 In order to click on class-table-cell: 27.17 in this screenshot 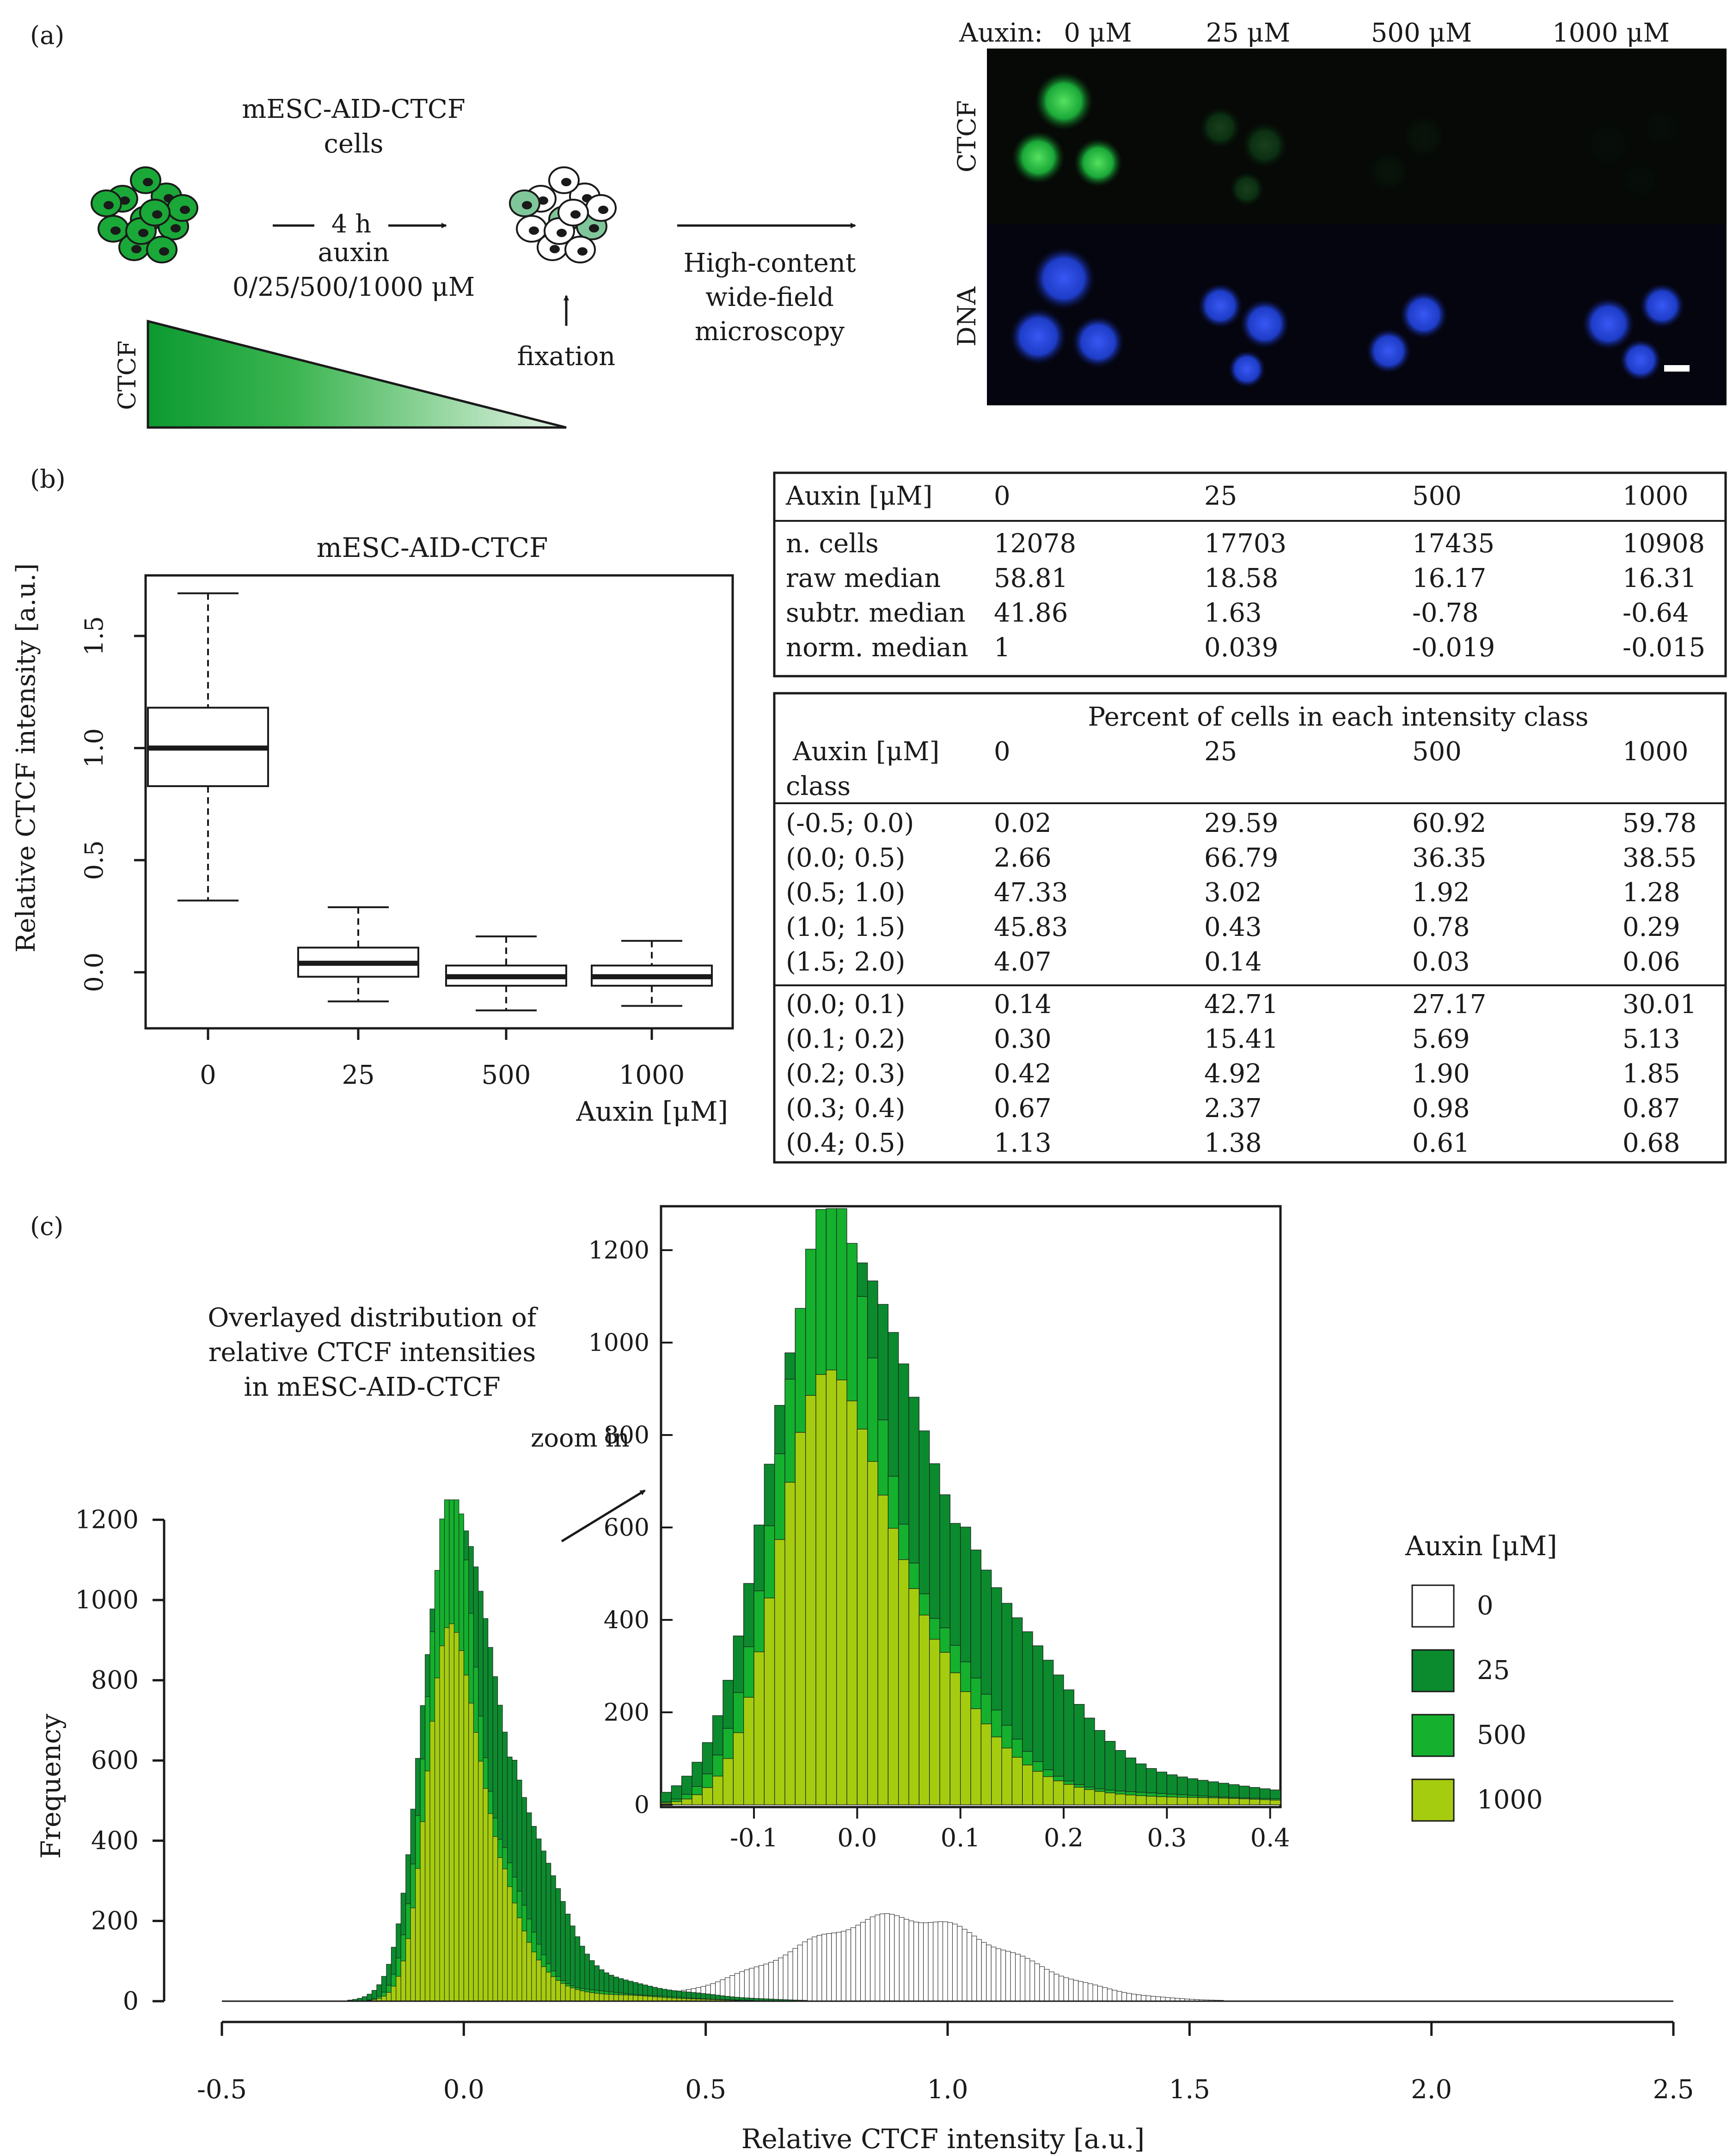, I will do `click(1449, 1004)`.